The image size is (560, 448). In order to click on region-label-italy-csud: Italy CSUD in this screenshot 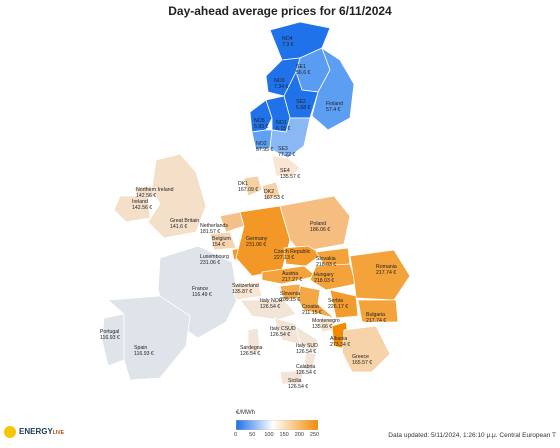, I will do `click(283, 329)`.